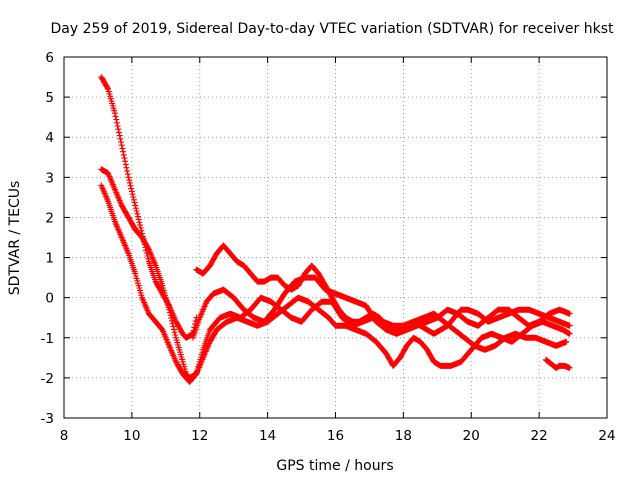  Describe the element at coordinates (49, 138) in the screenshot. I see `y-tick-label: 4` at that location.